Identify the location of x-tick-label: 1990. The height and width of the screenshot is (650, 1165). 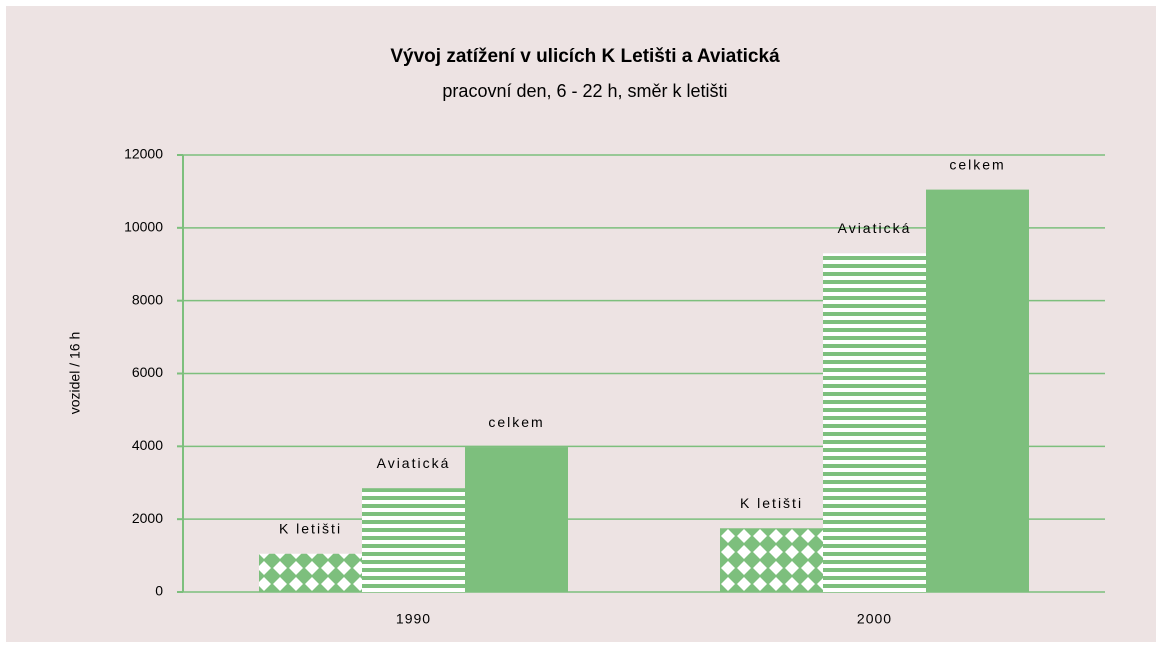
(413, 619).